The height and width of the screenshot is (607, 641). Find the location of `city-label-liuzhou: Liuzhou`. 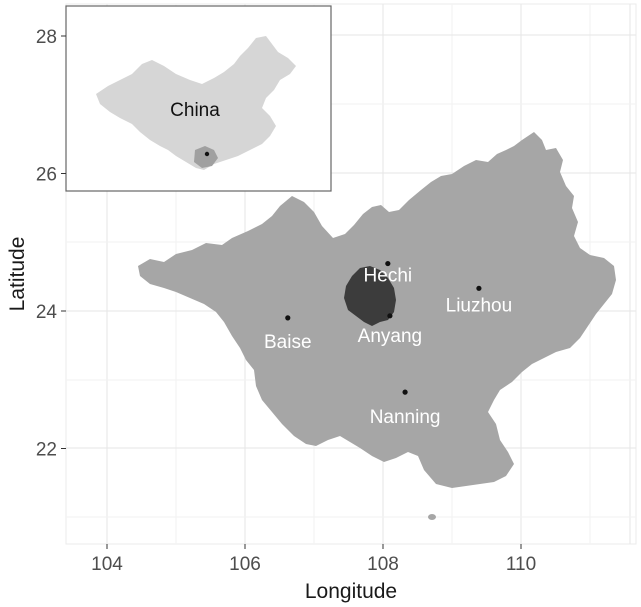

city-label-liuzhou: Liuzhou is located at coordinates (479, 305).